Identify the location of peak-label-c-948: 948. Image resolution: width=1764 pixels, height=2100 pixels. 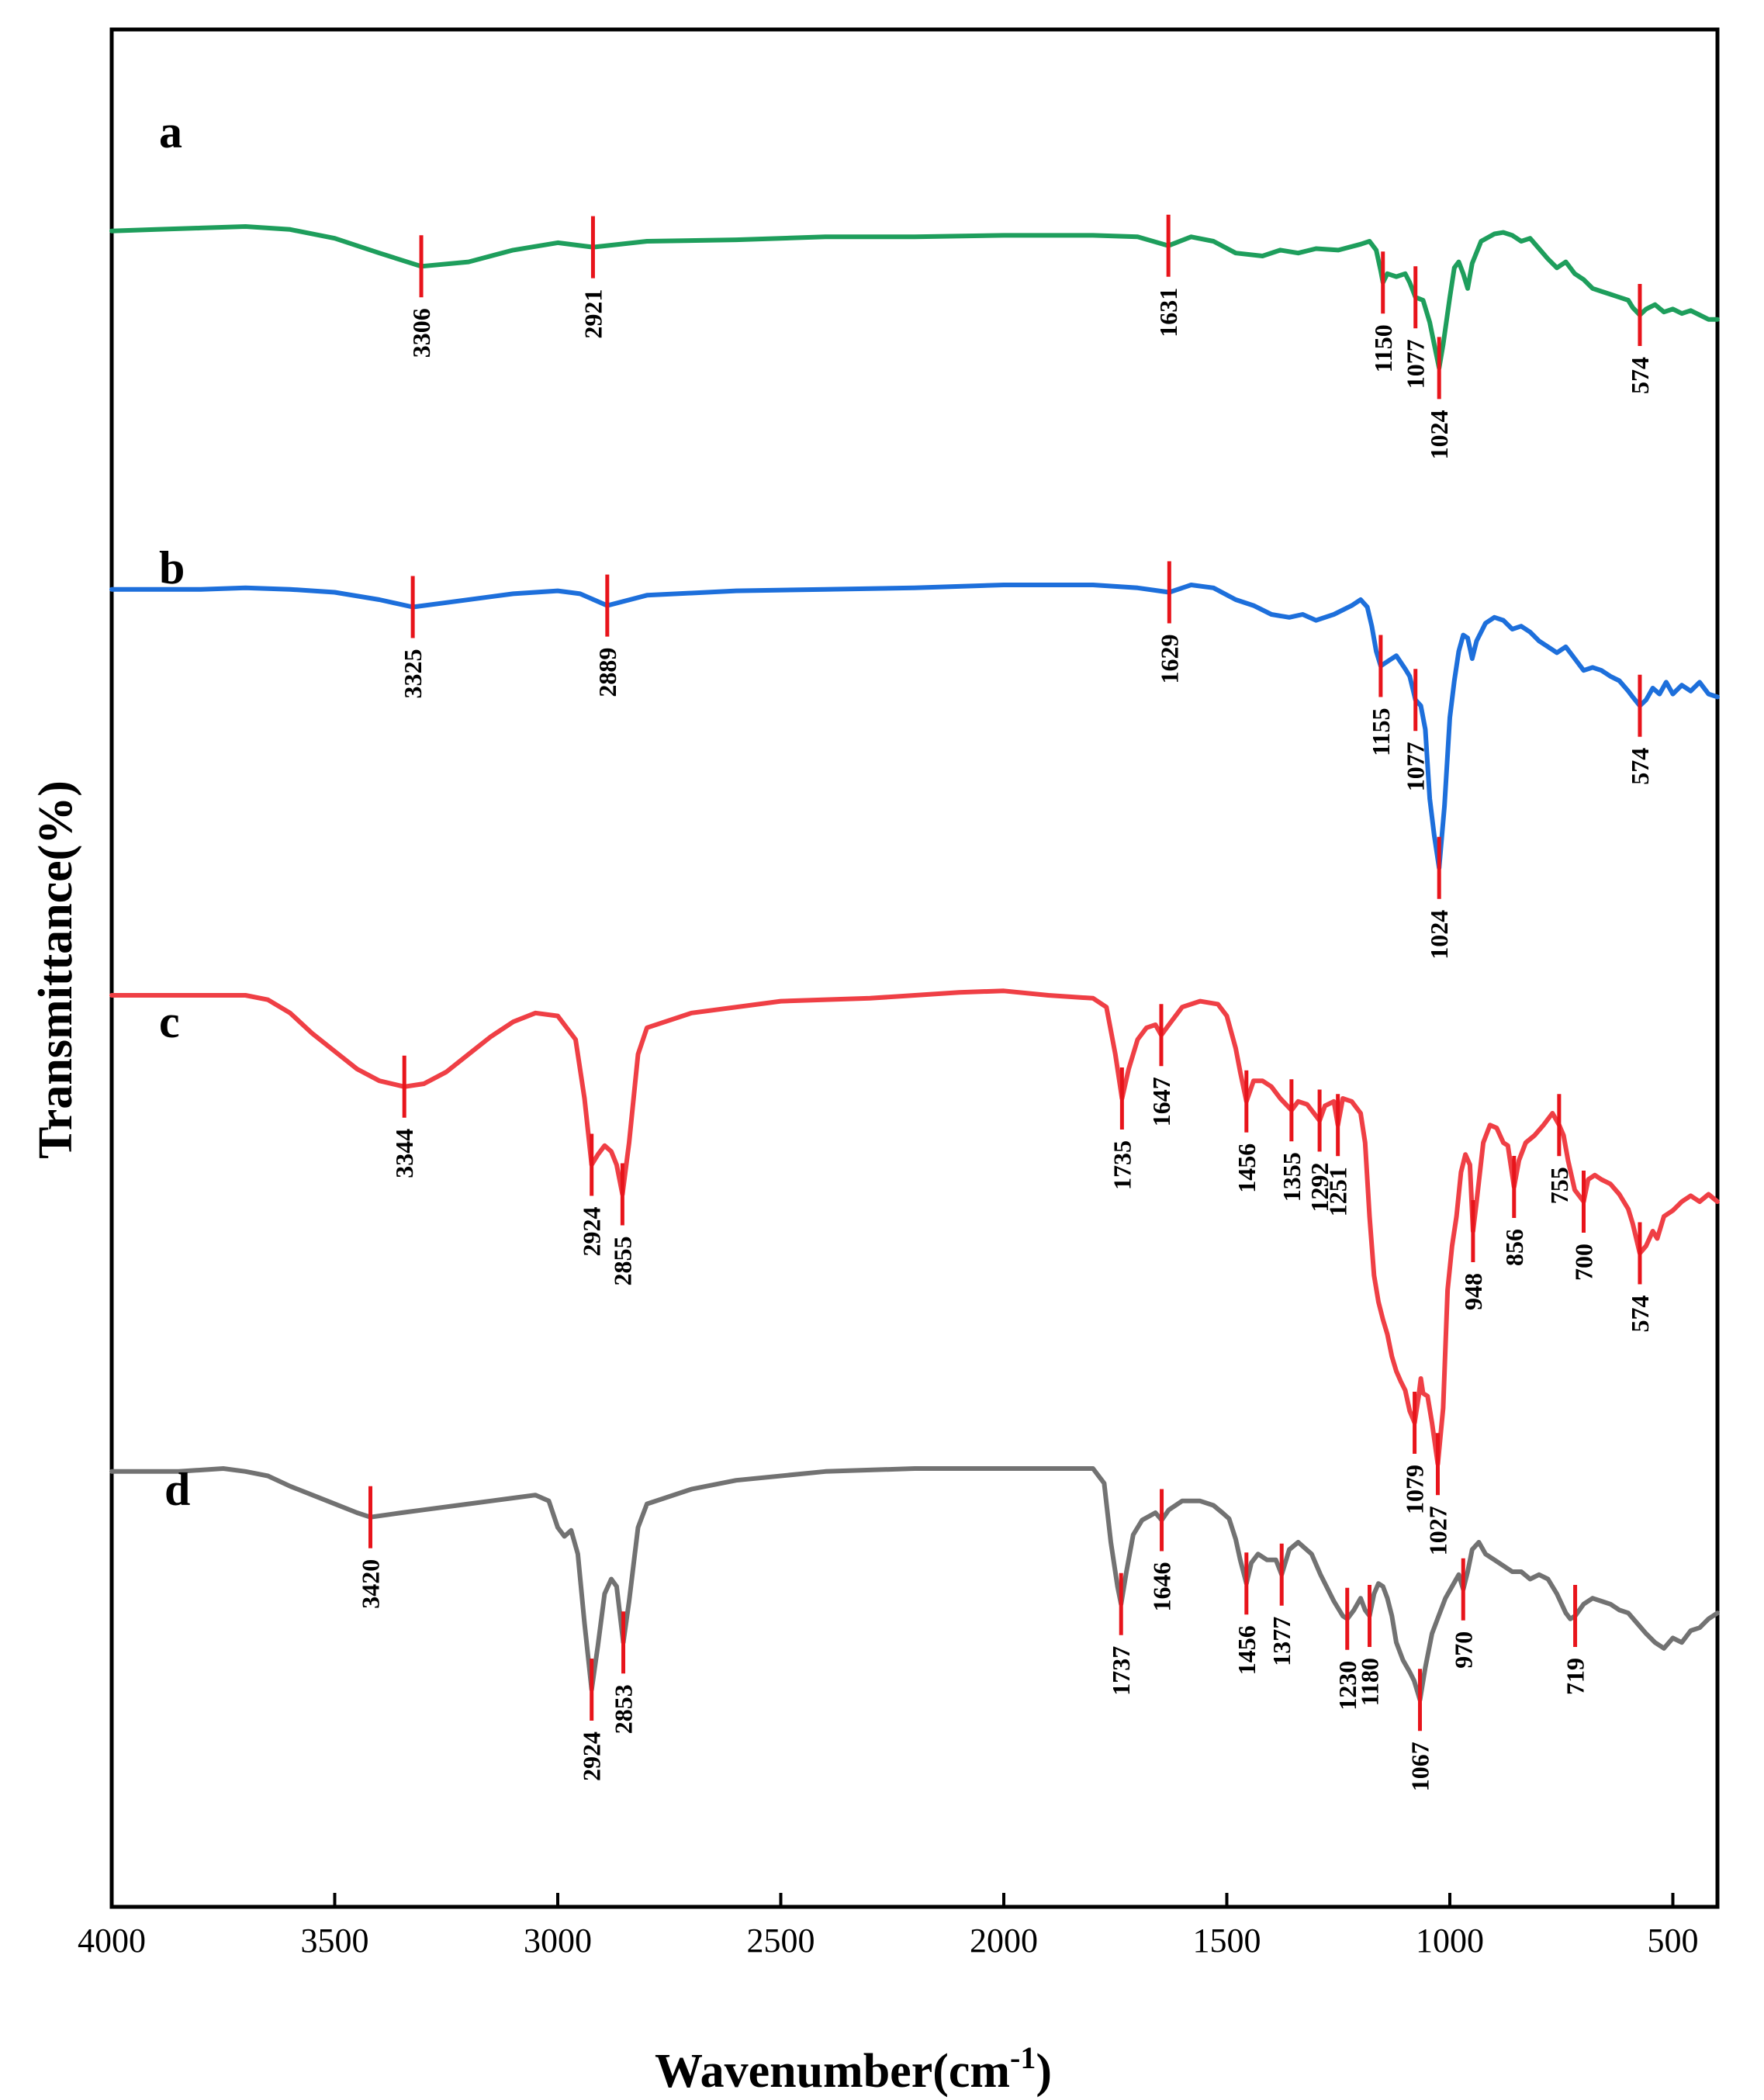
(1473, 1291).